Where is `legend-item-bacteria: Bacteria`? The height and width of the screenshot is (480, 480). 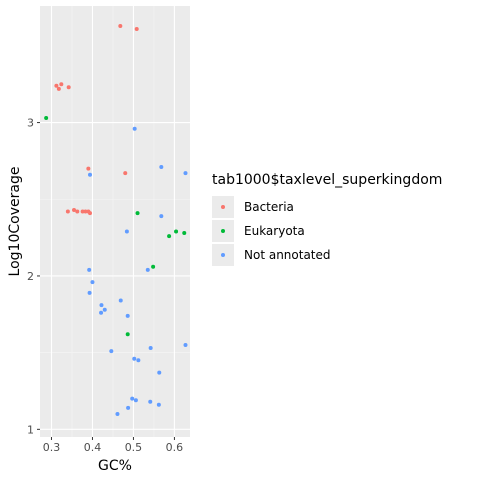
legend-item-bacteria: Bacteria is located at coordinates (327, 207).